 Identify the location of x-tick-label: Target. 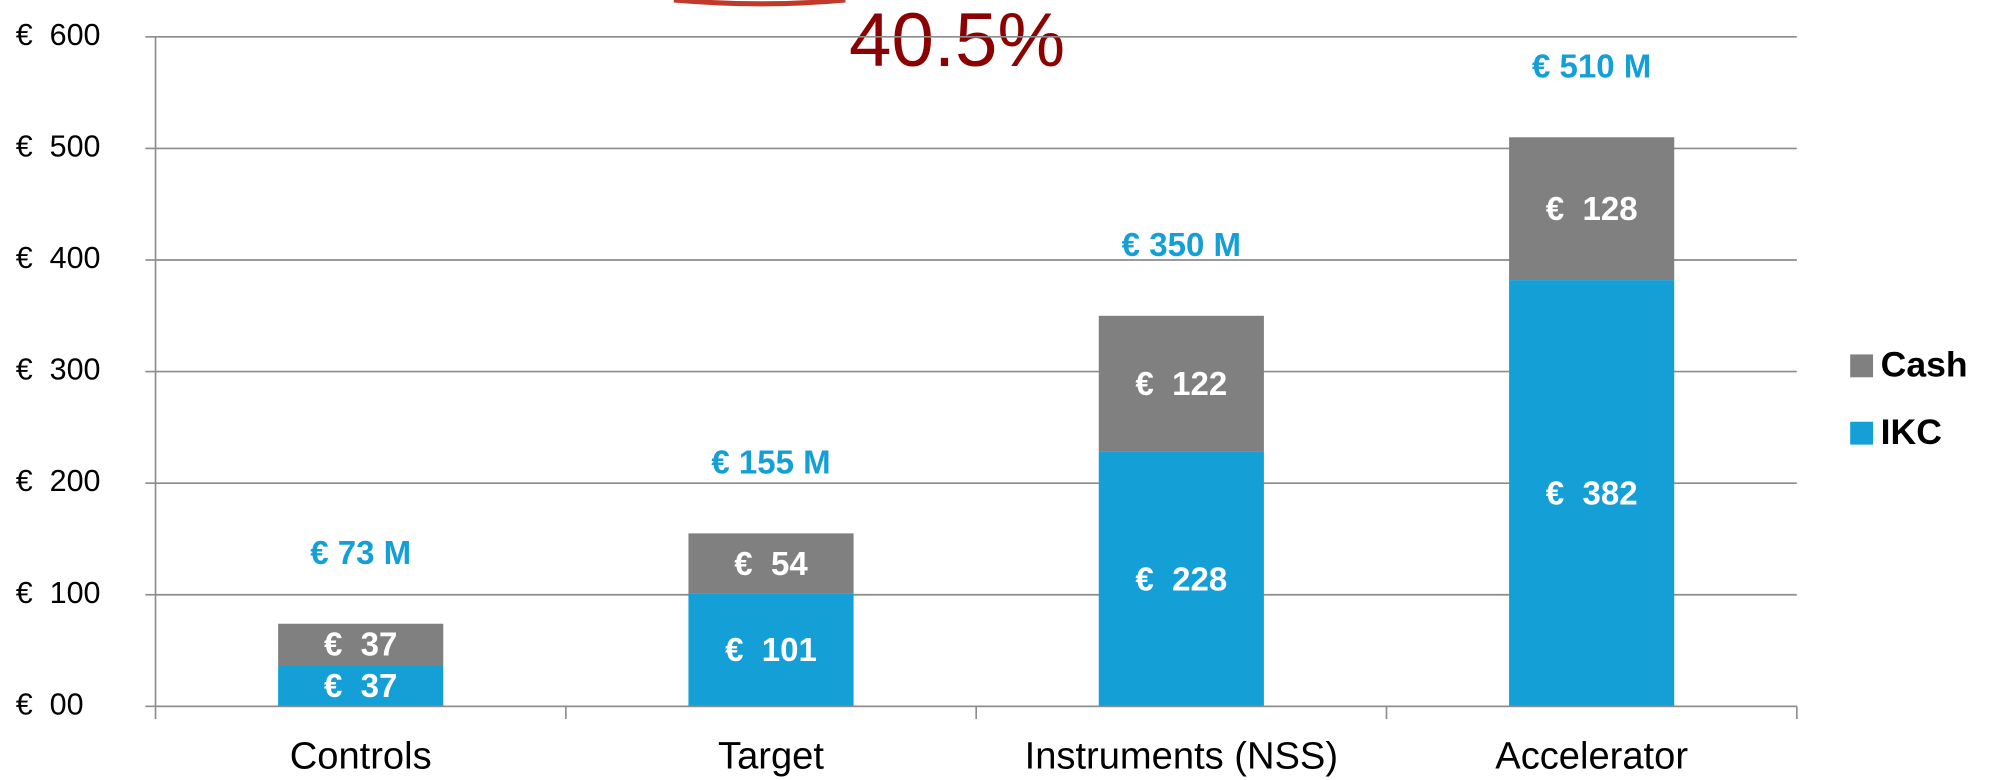
(771, 756).